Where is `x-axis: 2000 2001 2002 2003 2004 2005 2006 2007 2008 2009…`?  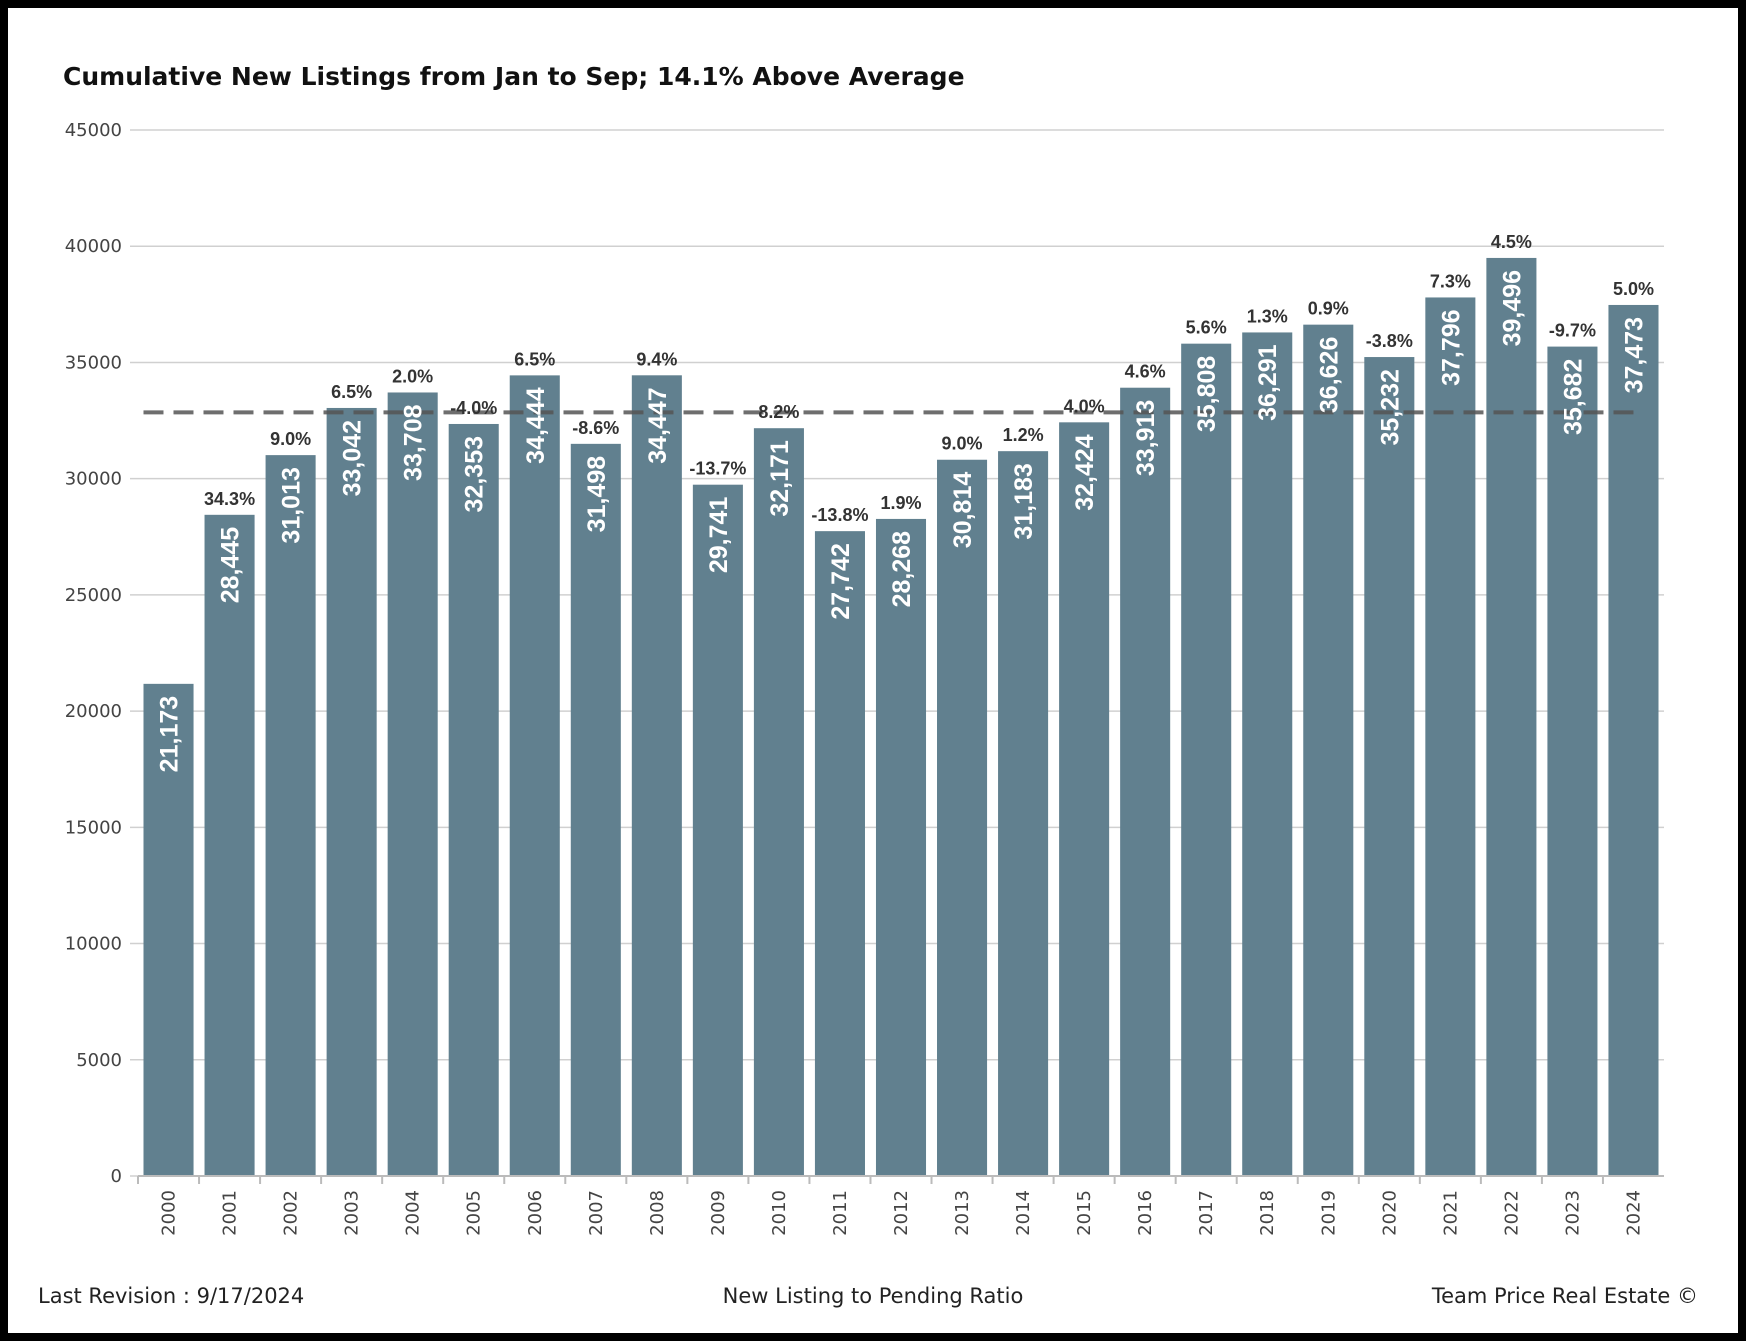 x-axis: 2000 2001 2002 2003 2004 2005 2006 2007 2008 2009… is located at coordinates (900, 1205).